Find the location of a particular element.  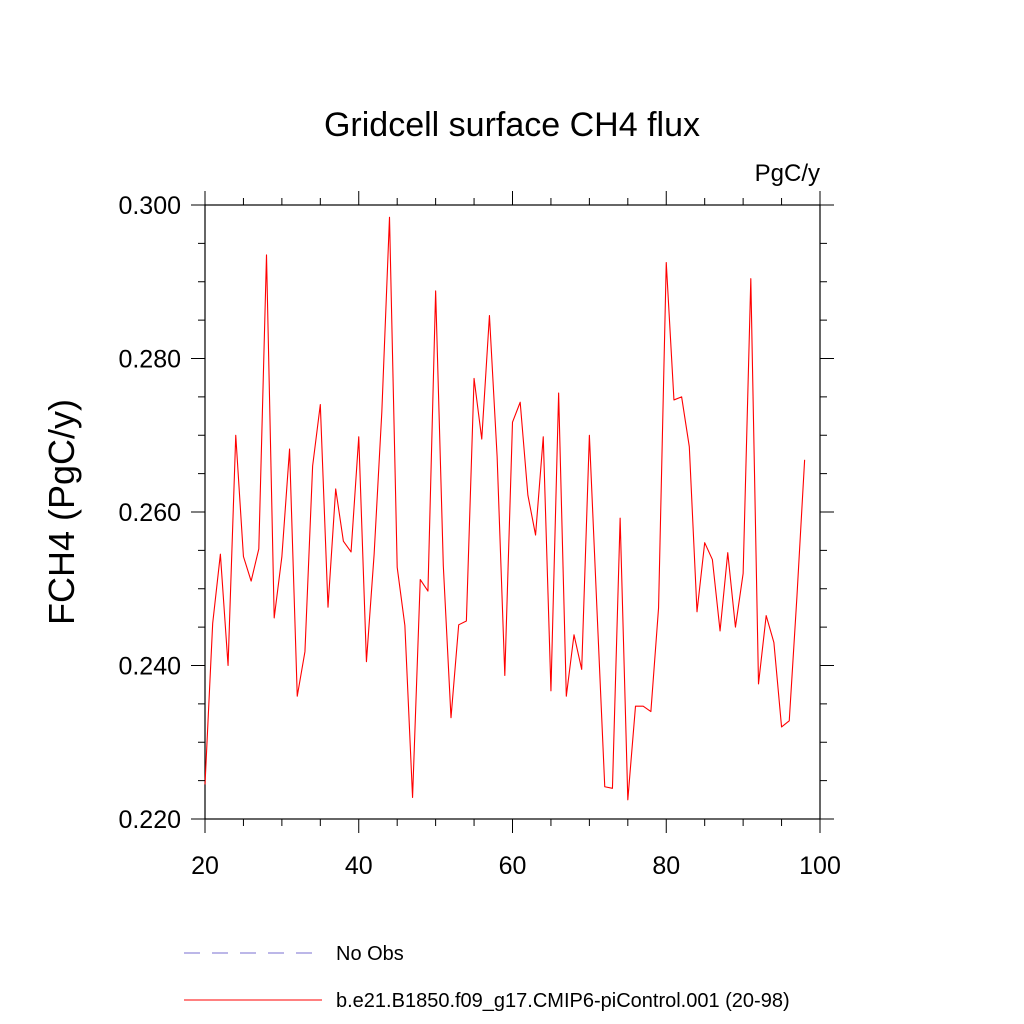

x-tick-label: 100 is located at coordinates (820, 866).